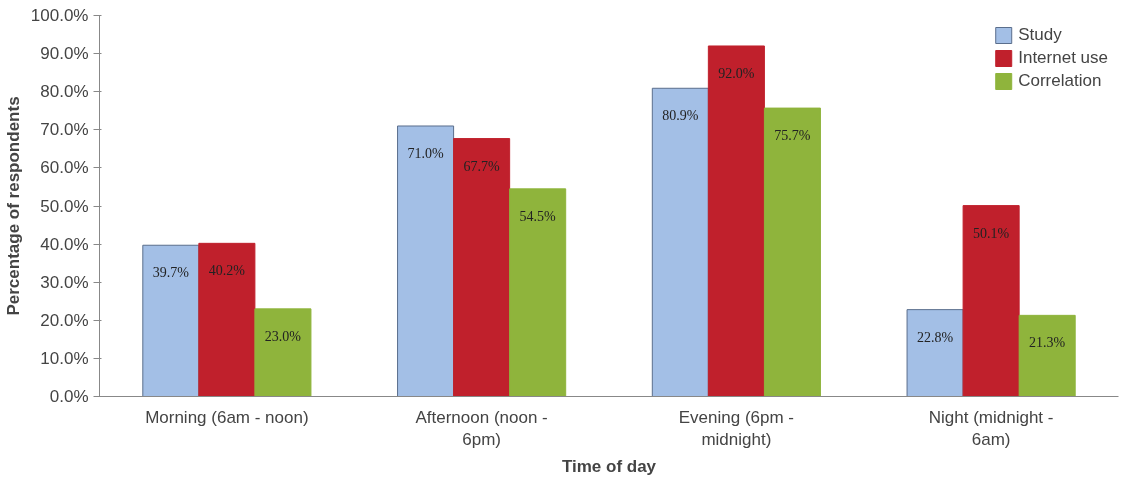  I want to click on text: 22.8%, so click(935, 337).